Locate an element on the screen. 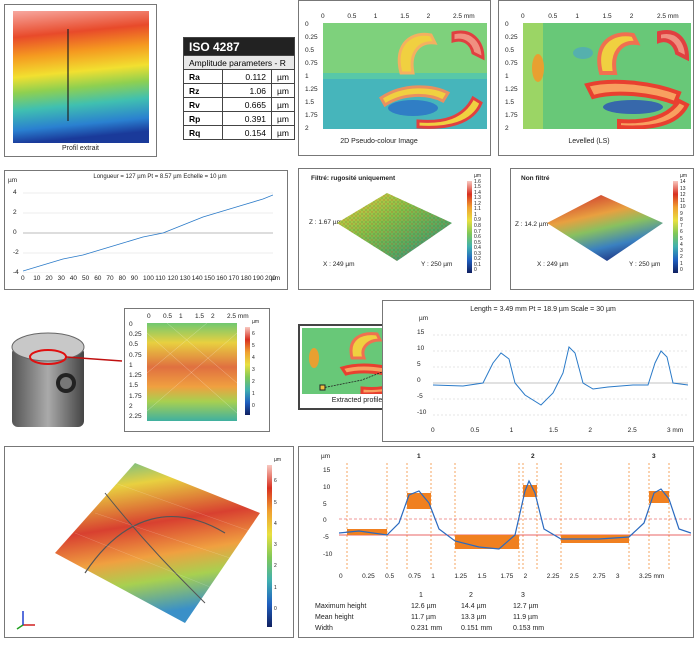  tick-label: 140 is located at coordinates (197, 278).